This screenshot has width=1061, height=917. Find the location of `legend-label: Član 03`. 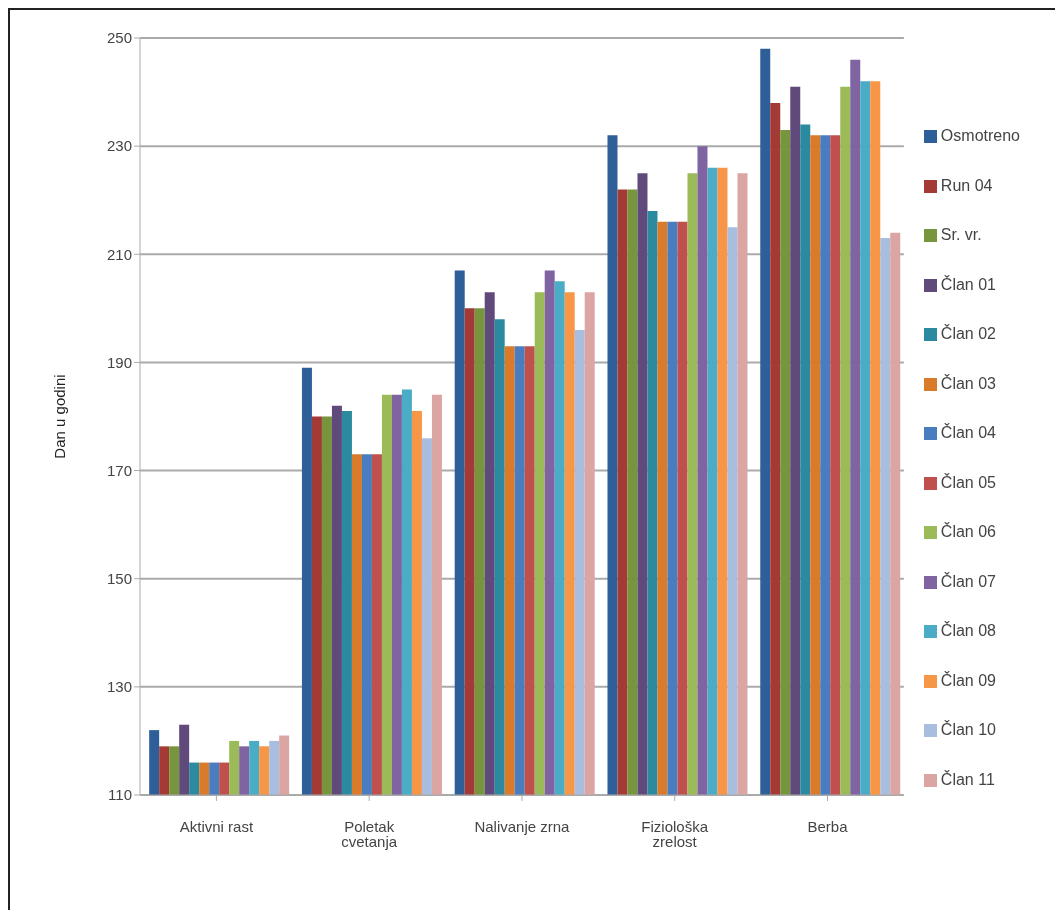

legend-label: Član 03 is located at coordinates (968, 383).